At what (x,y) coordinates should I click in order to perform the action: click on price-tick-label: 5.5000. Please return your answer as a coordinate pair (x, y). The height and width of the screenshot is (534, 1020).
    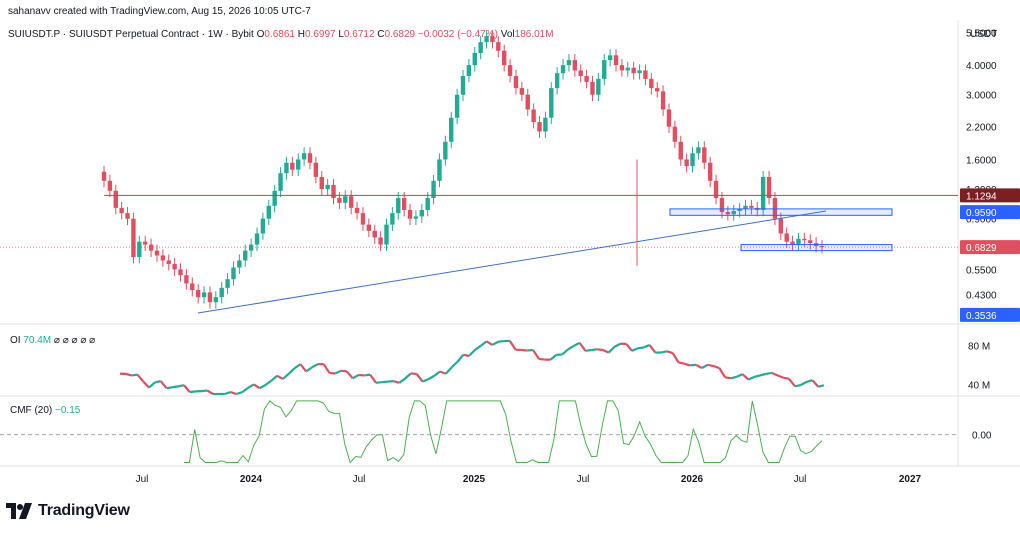
    Looking at the image, I should click on (981, 33).